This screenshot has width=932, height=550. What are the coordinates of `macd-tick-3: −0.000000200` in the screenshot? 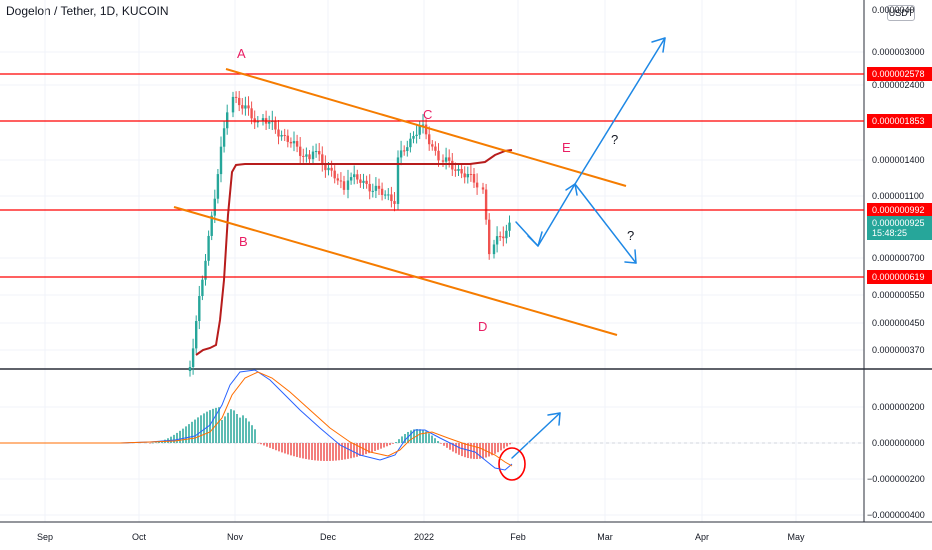 It's located at (896, 479).